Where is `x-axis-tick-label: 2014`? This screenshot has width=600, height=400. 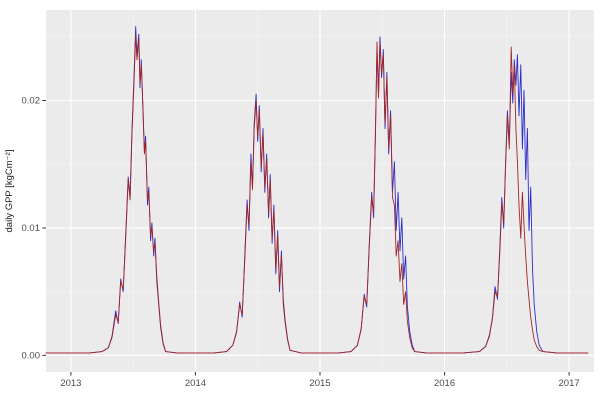
x-axis-tick-label: 2014 is located at coordinates (195, 383).